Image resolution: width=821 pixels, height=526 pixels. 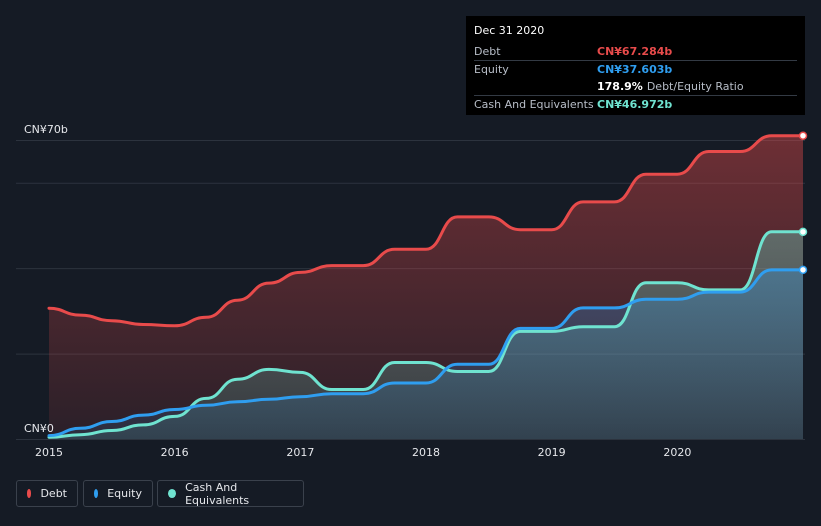 I want to click on legend-cash-toggle: Cash And Equivalents, so click(x=230, y=493).